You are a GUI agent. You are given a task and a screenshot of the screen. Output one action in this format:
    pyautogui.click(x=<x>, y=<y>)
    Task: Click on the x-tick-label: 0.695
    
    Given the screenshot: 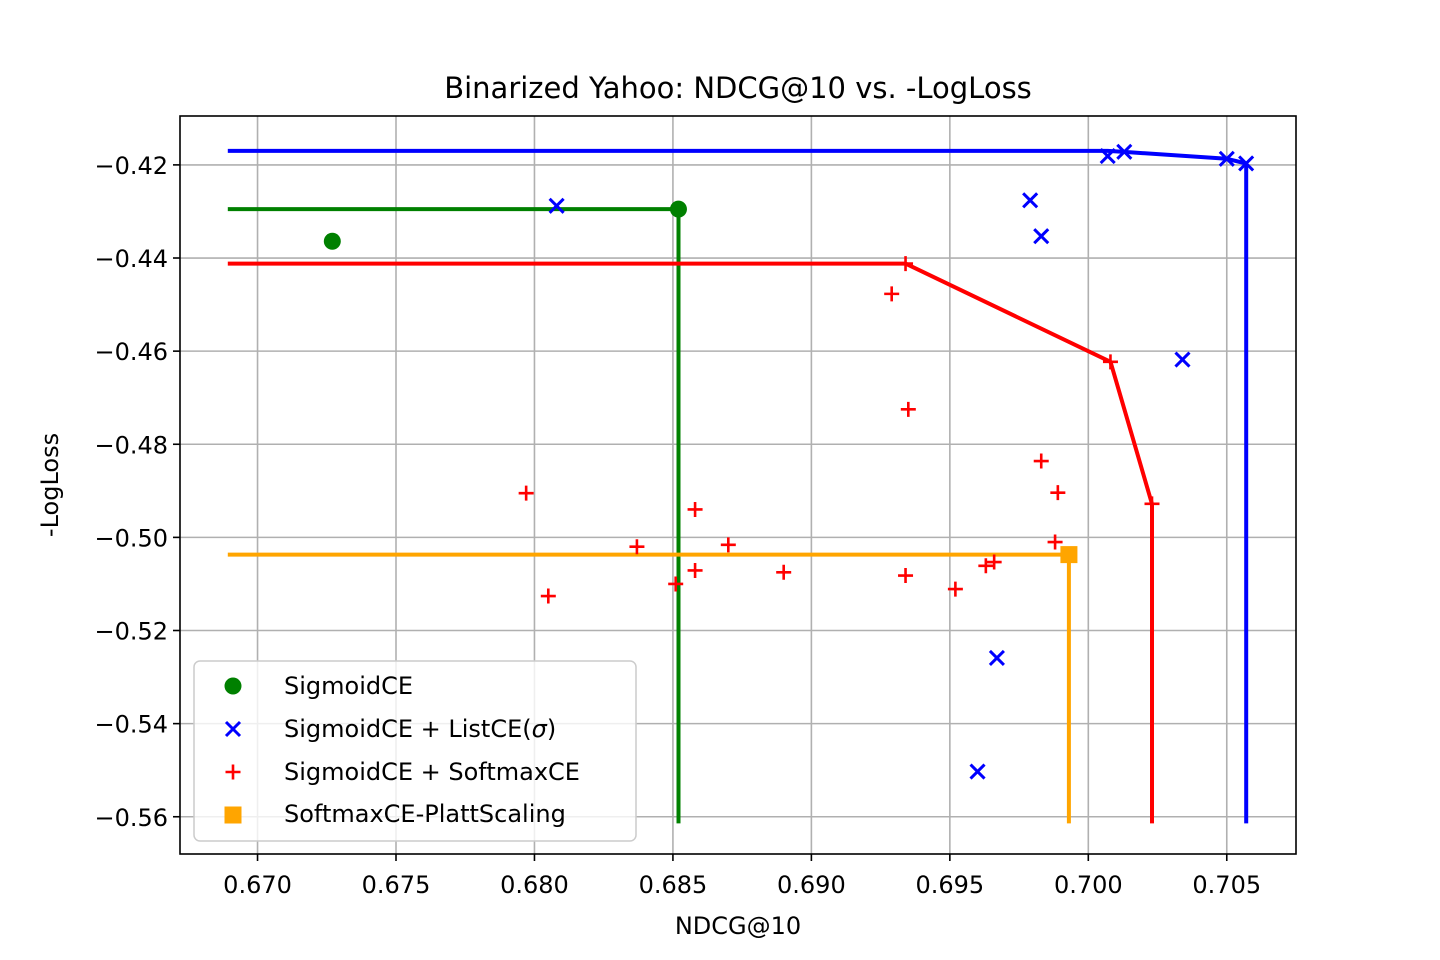 What is the action you would take?
    pyautogui.click(x=949, y=885)
    